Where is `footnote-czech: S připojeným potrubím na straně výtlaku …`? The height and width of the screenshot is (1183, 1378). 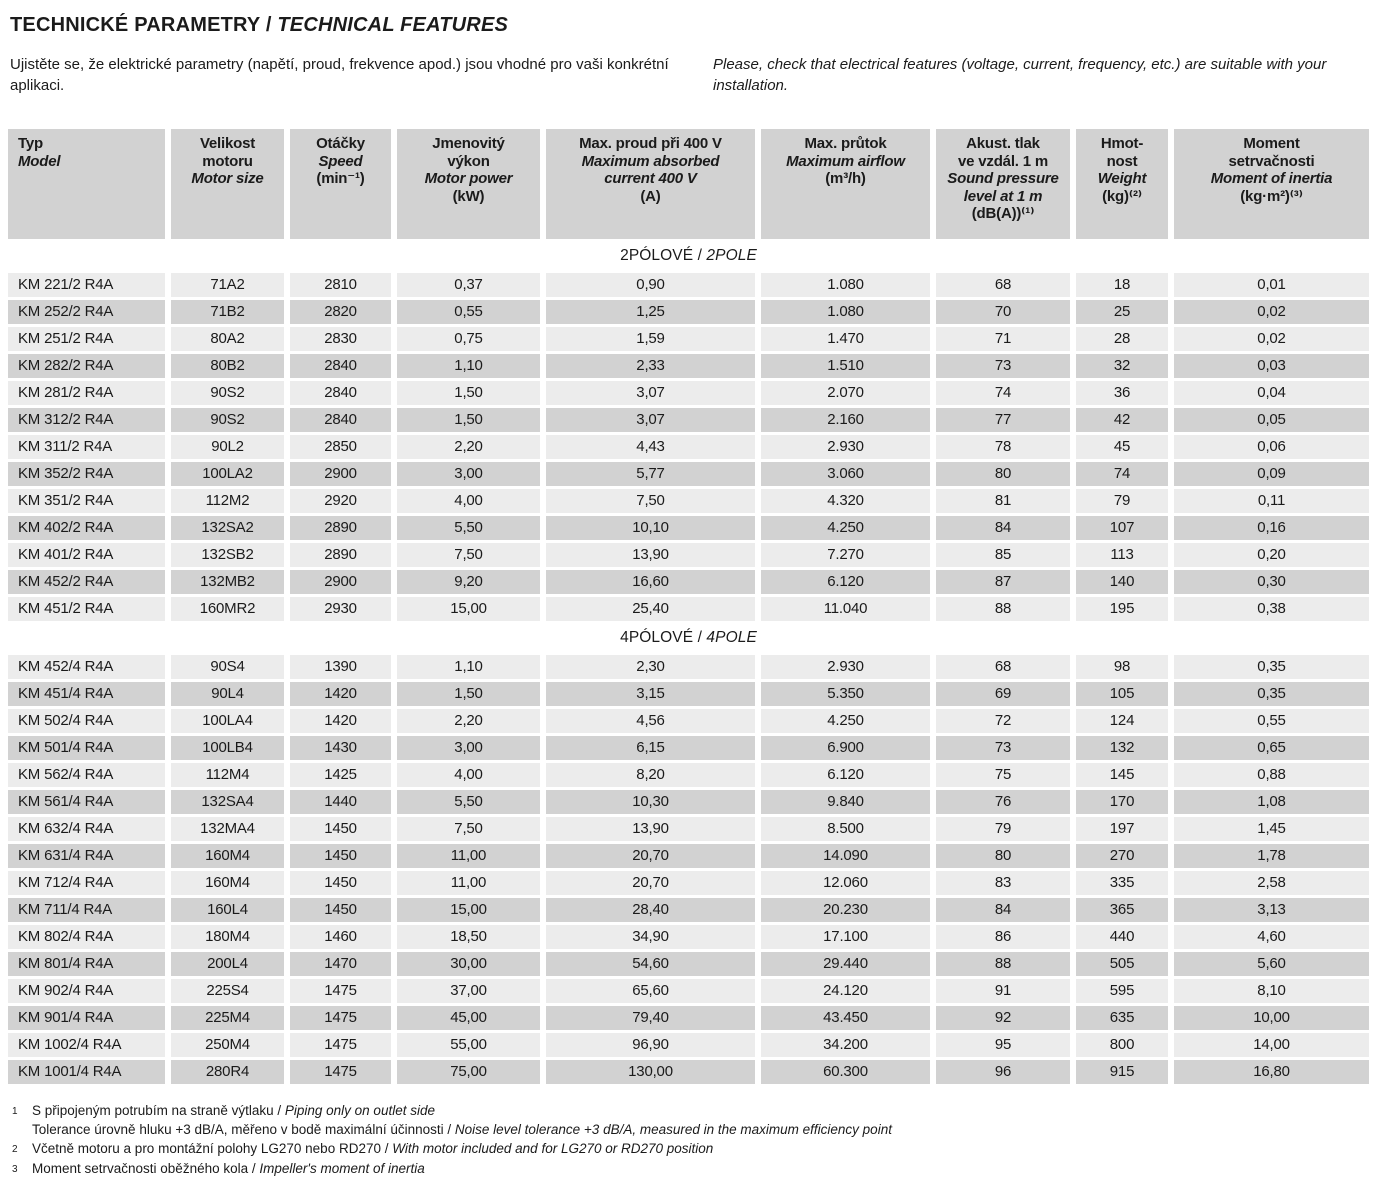
footnote-czech: S připojeným potrubím na straně výtlaku … is located at coordinates (158, 1111).